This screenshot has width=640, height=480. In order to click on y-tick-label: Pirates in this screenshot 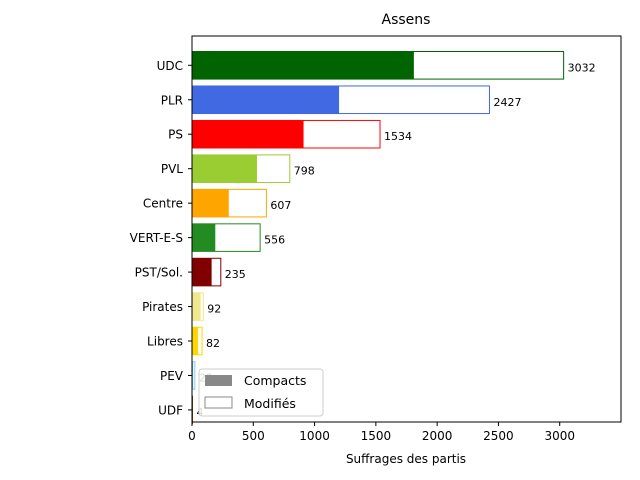, I will do `click(162, 307)`.